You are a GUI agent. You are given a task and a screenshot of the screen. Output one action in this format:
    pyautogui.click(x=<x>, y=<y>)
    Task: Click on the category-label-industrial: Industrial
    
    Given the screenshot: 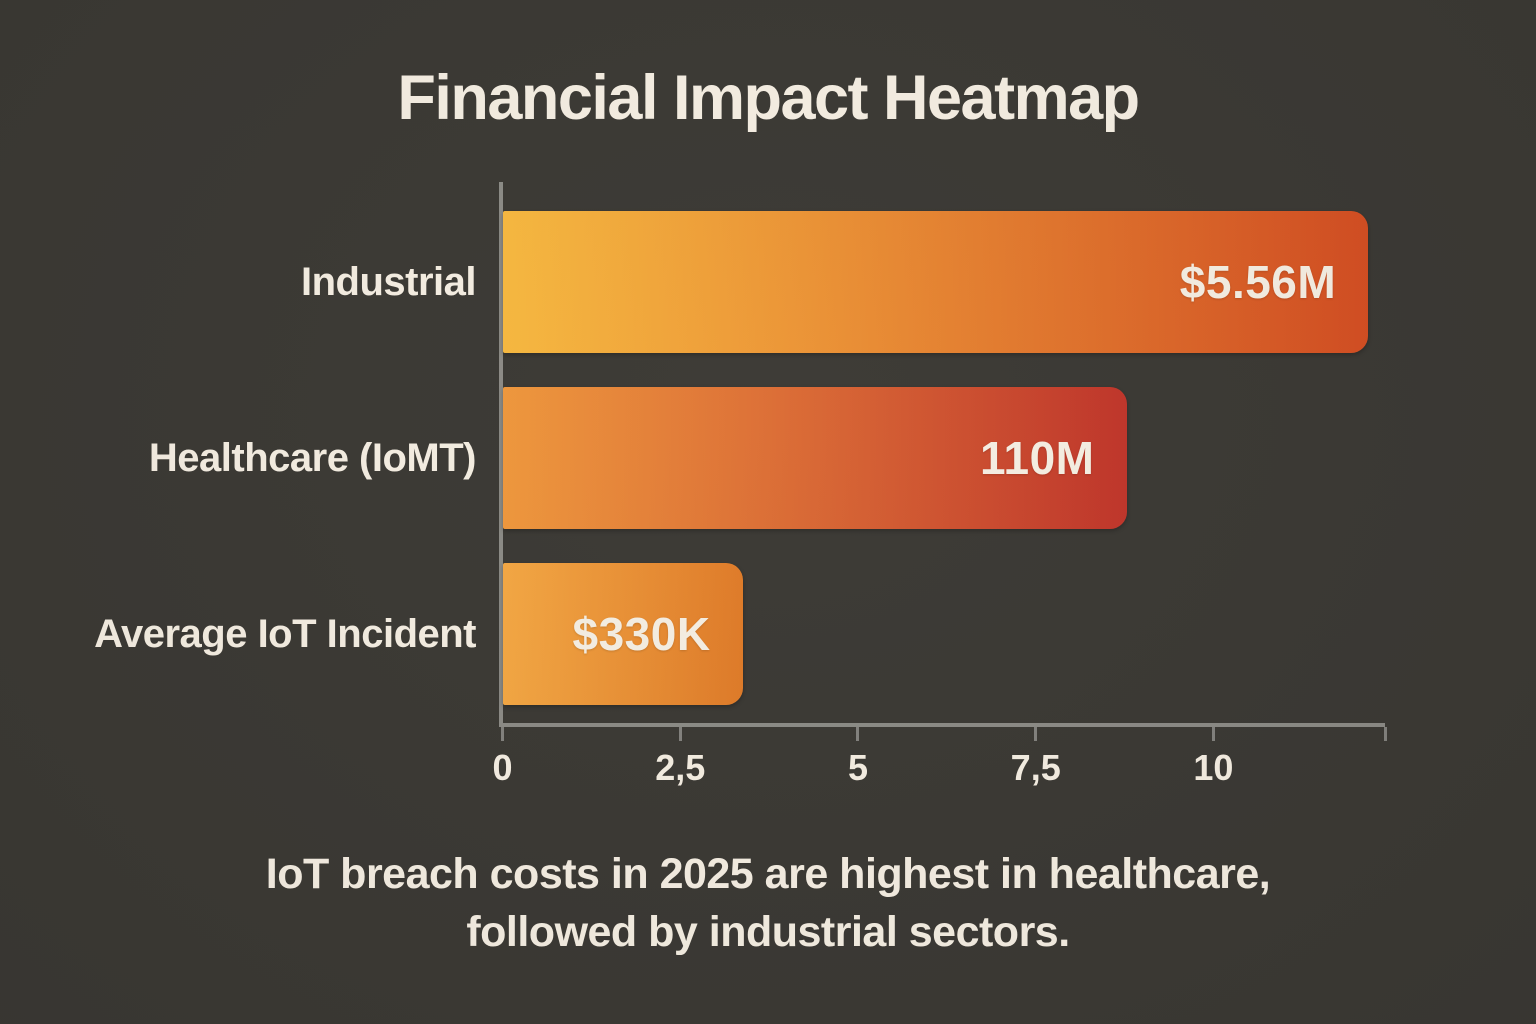 What is the action you would take?
    pyautogui.click(x=388, y=281)
    